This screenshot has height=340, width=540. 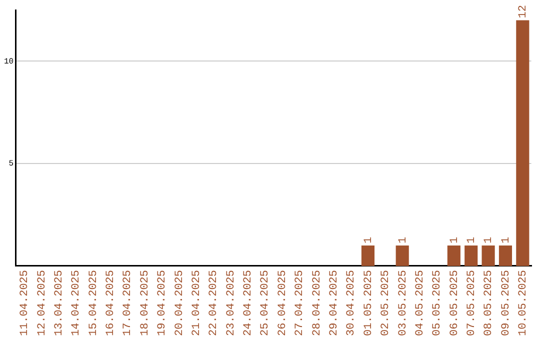 What do you see at coordinates (524, 11) in the screenshot?
I see `data-label: 12` at bounding box center [524, 11].